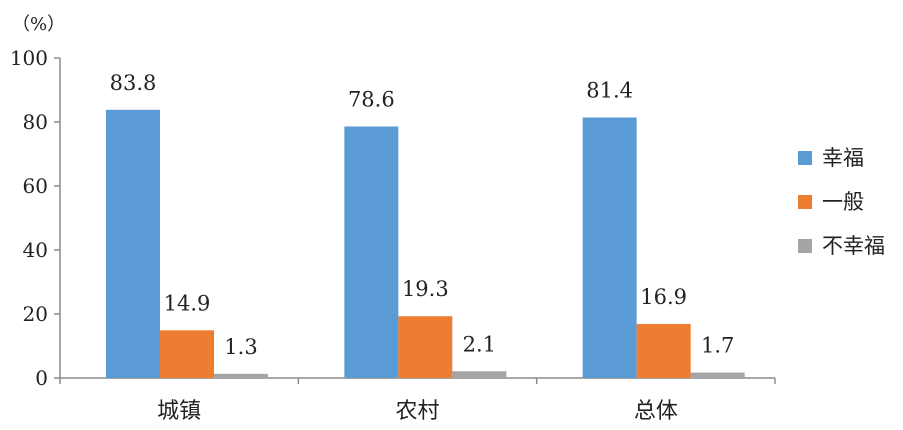 The image size is (903, 430). What do you see at coordinates (29, 58) in the screenshot?
I see `y-tick-label: 100` at bounding box center [29, 58].